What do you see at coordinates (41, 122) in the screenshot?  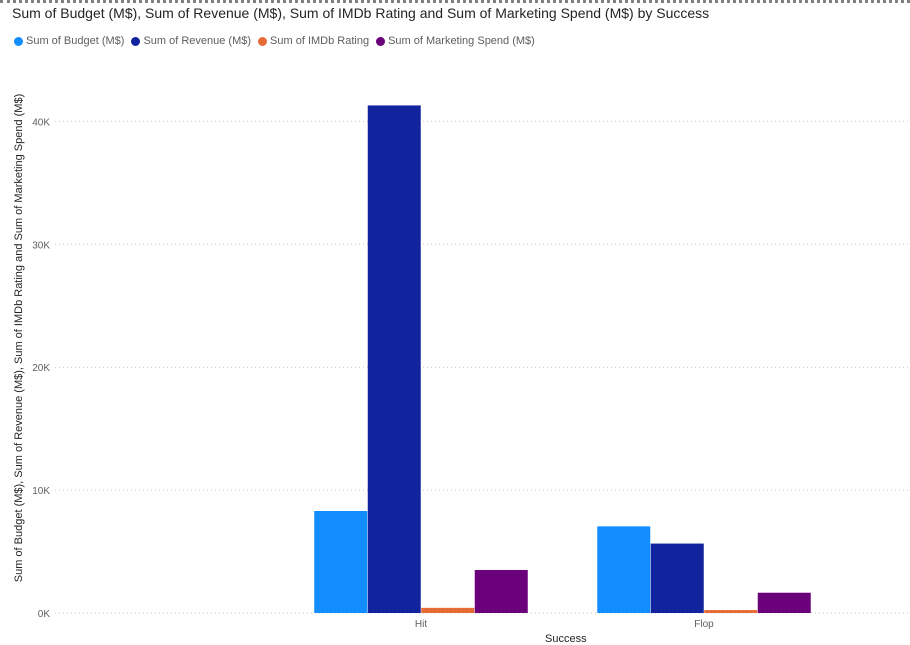 I see `y-tick-label: 40K` at bounding box center [41, 122].